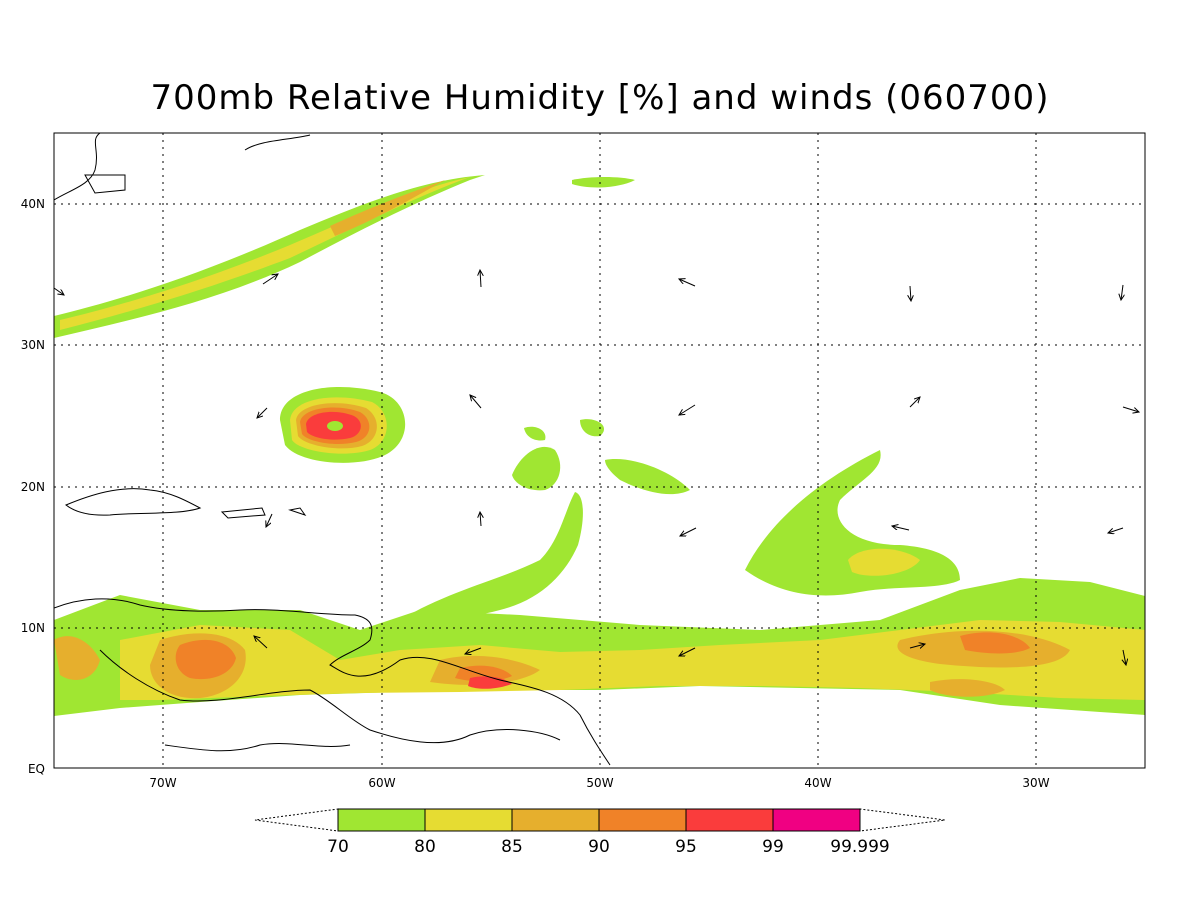  I want to click on lat-label-20n: 20N, so click(33, 487).